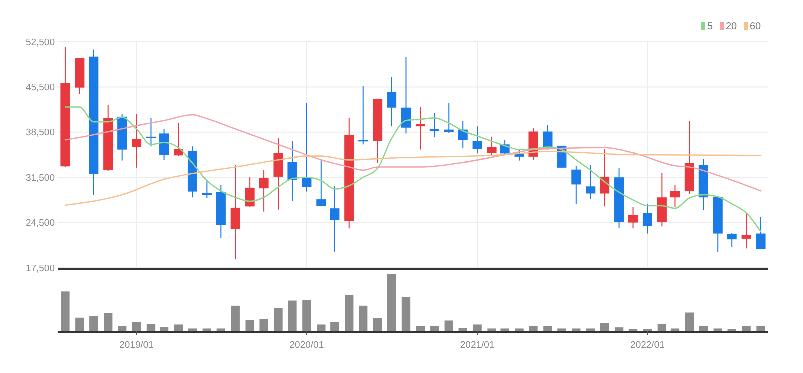 The image size is (803, 373). I want to click on y-tick-label: 17,500, so click(40, 268).